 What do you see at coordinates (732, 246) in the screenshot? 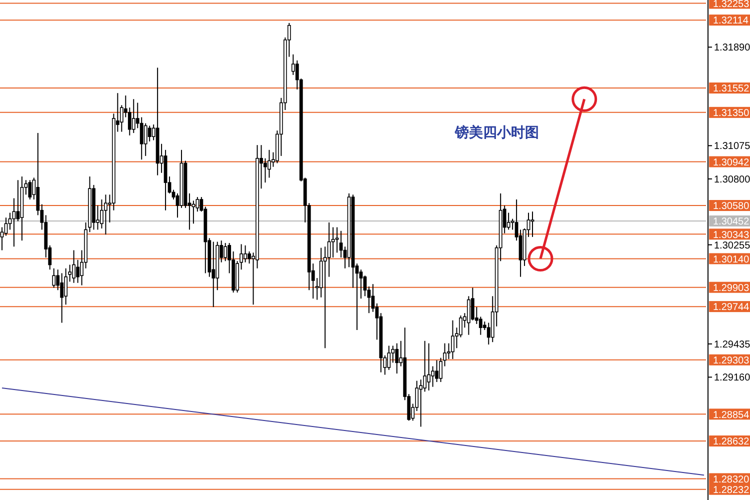
I see `y-tick-label: 1.30255` at bounding box center [732, 246].